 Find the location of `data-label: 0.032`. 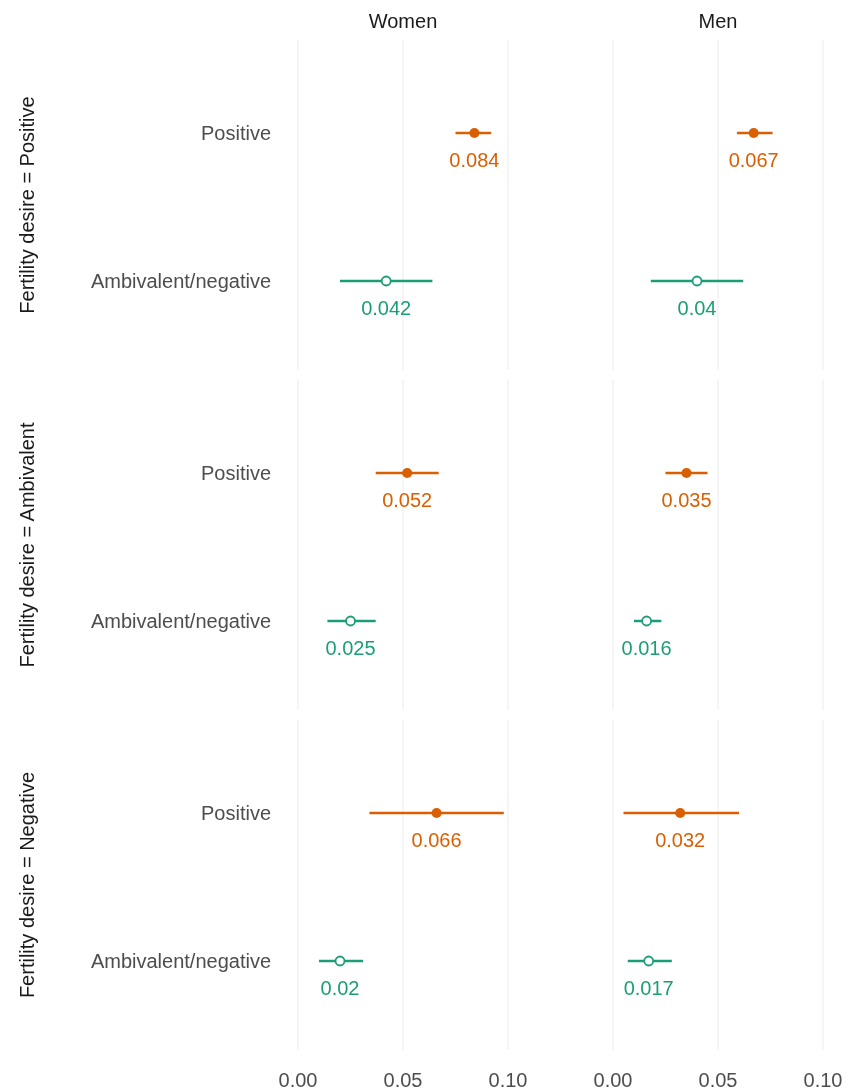

data-label: 0.032 is located at coordinates (680, 840).